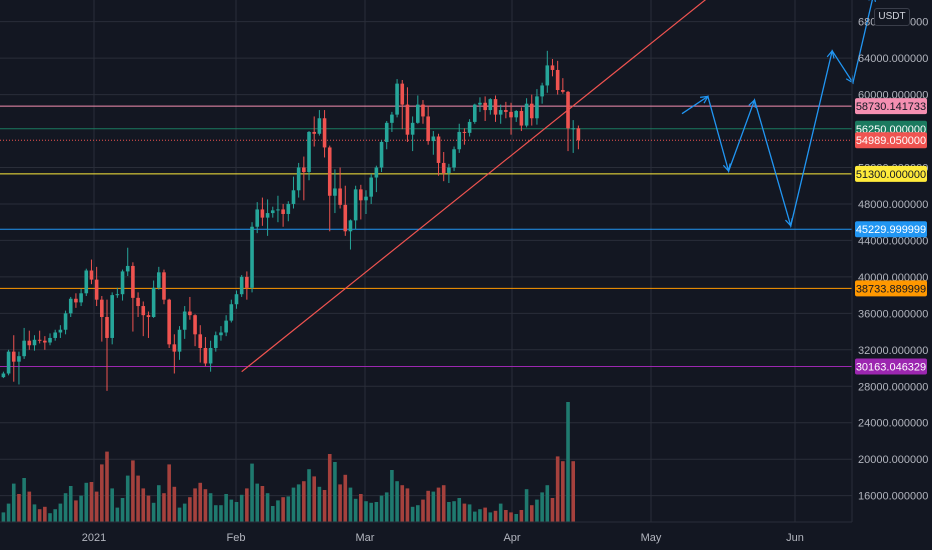  Describe the element at coordinates (893, 387) in the screenshot. I see `y-tick-label: 28000.000000` at that location.